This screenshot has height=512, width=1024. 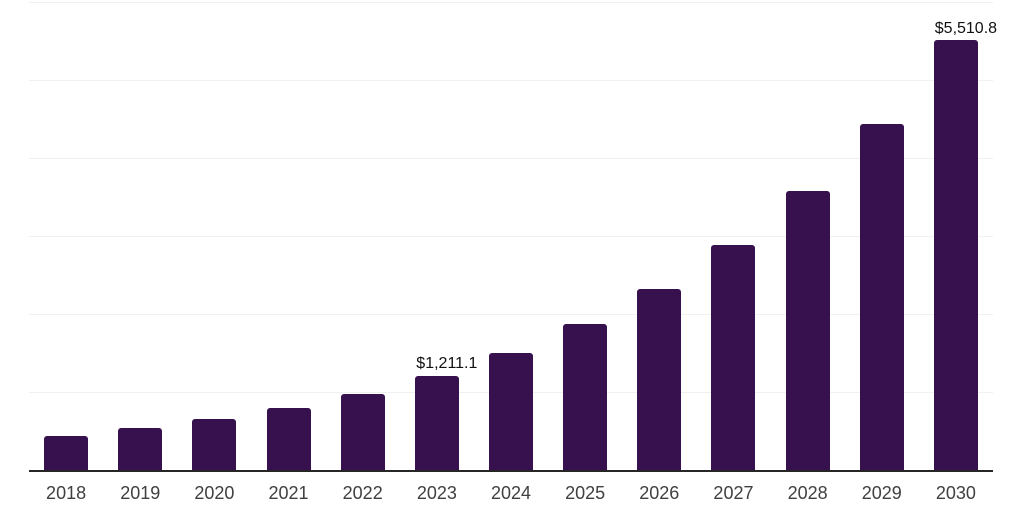 What do you see at coordinates (66, 453) in the screenshot?
I see `bar-2018` at bounding box center [66, 453].